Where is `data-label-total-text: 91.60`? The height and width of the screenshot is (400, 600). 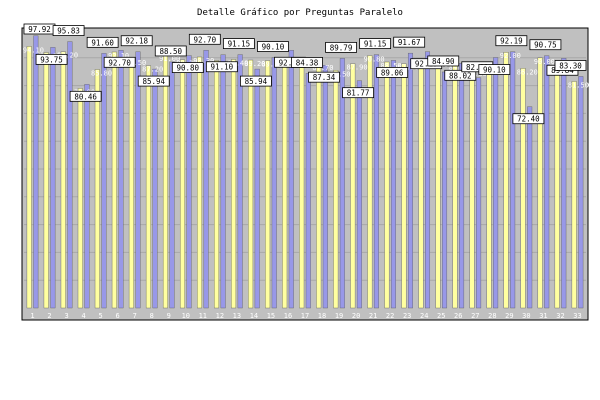
data-label-total-text: 91.60 is located at coordinates (102, 42).